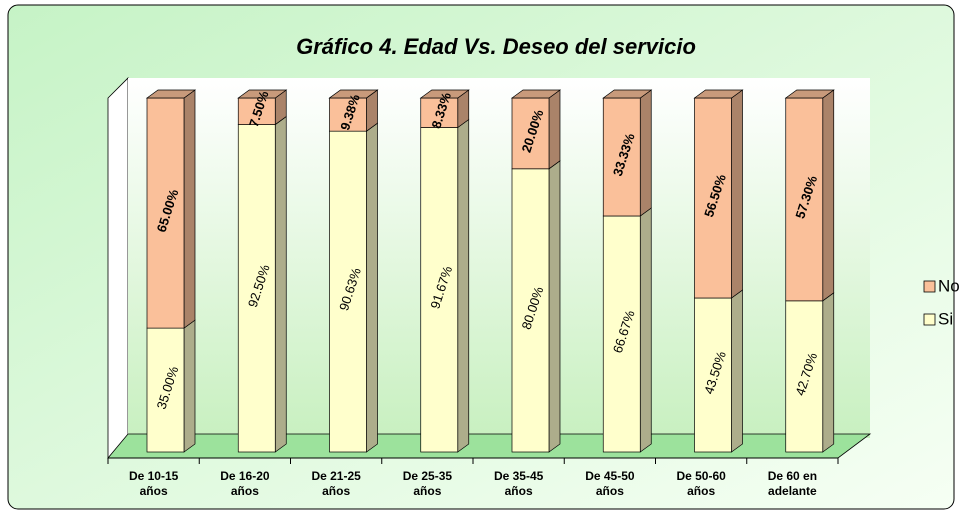 Image resolution: width=963 pixels, height=515 pixels. I want to click on side-wall, so click(118, 268).